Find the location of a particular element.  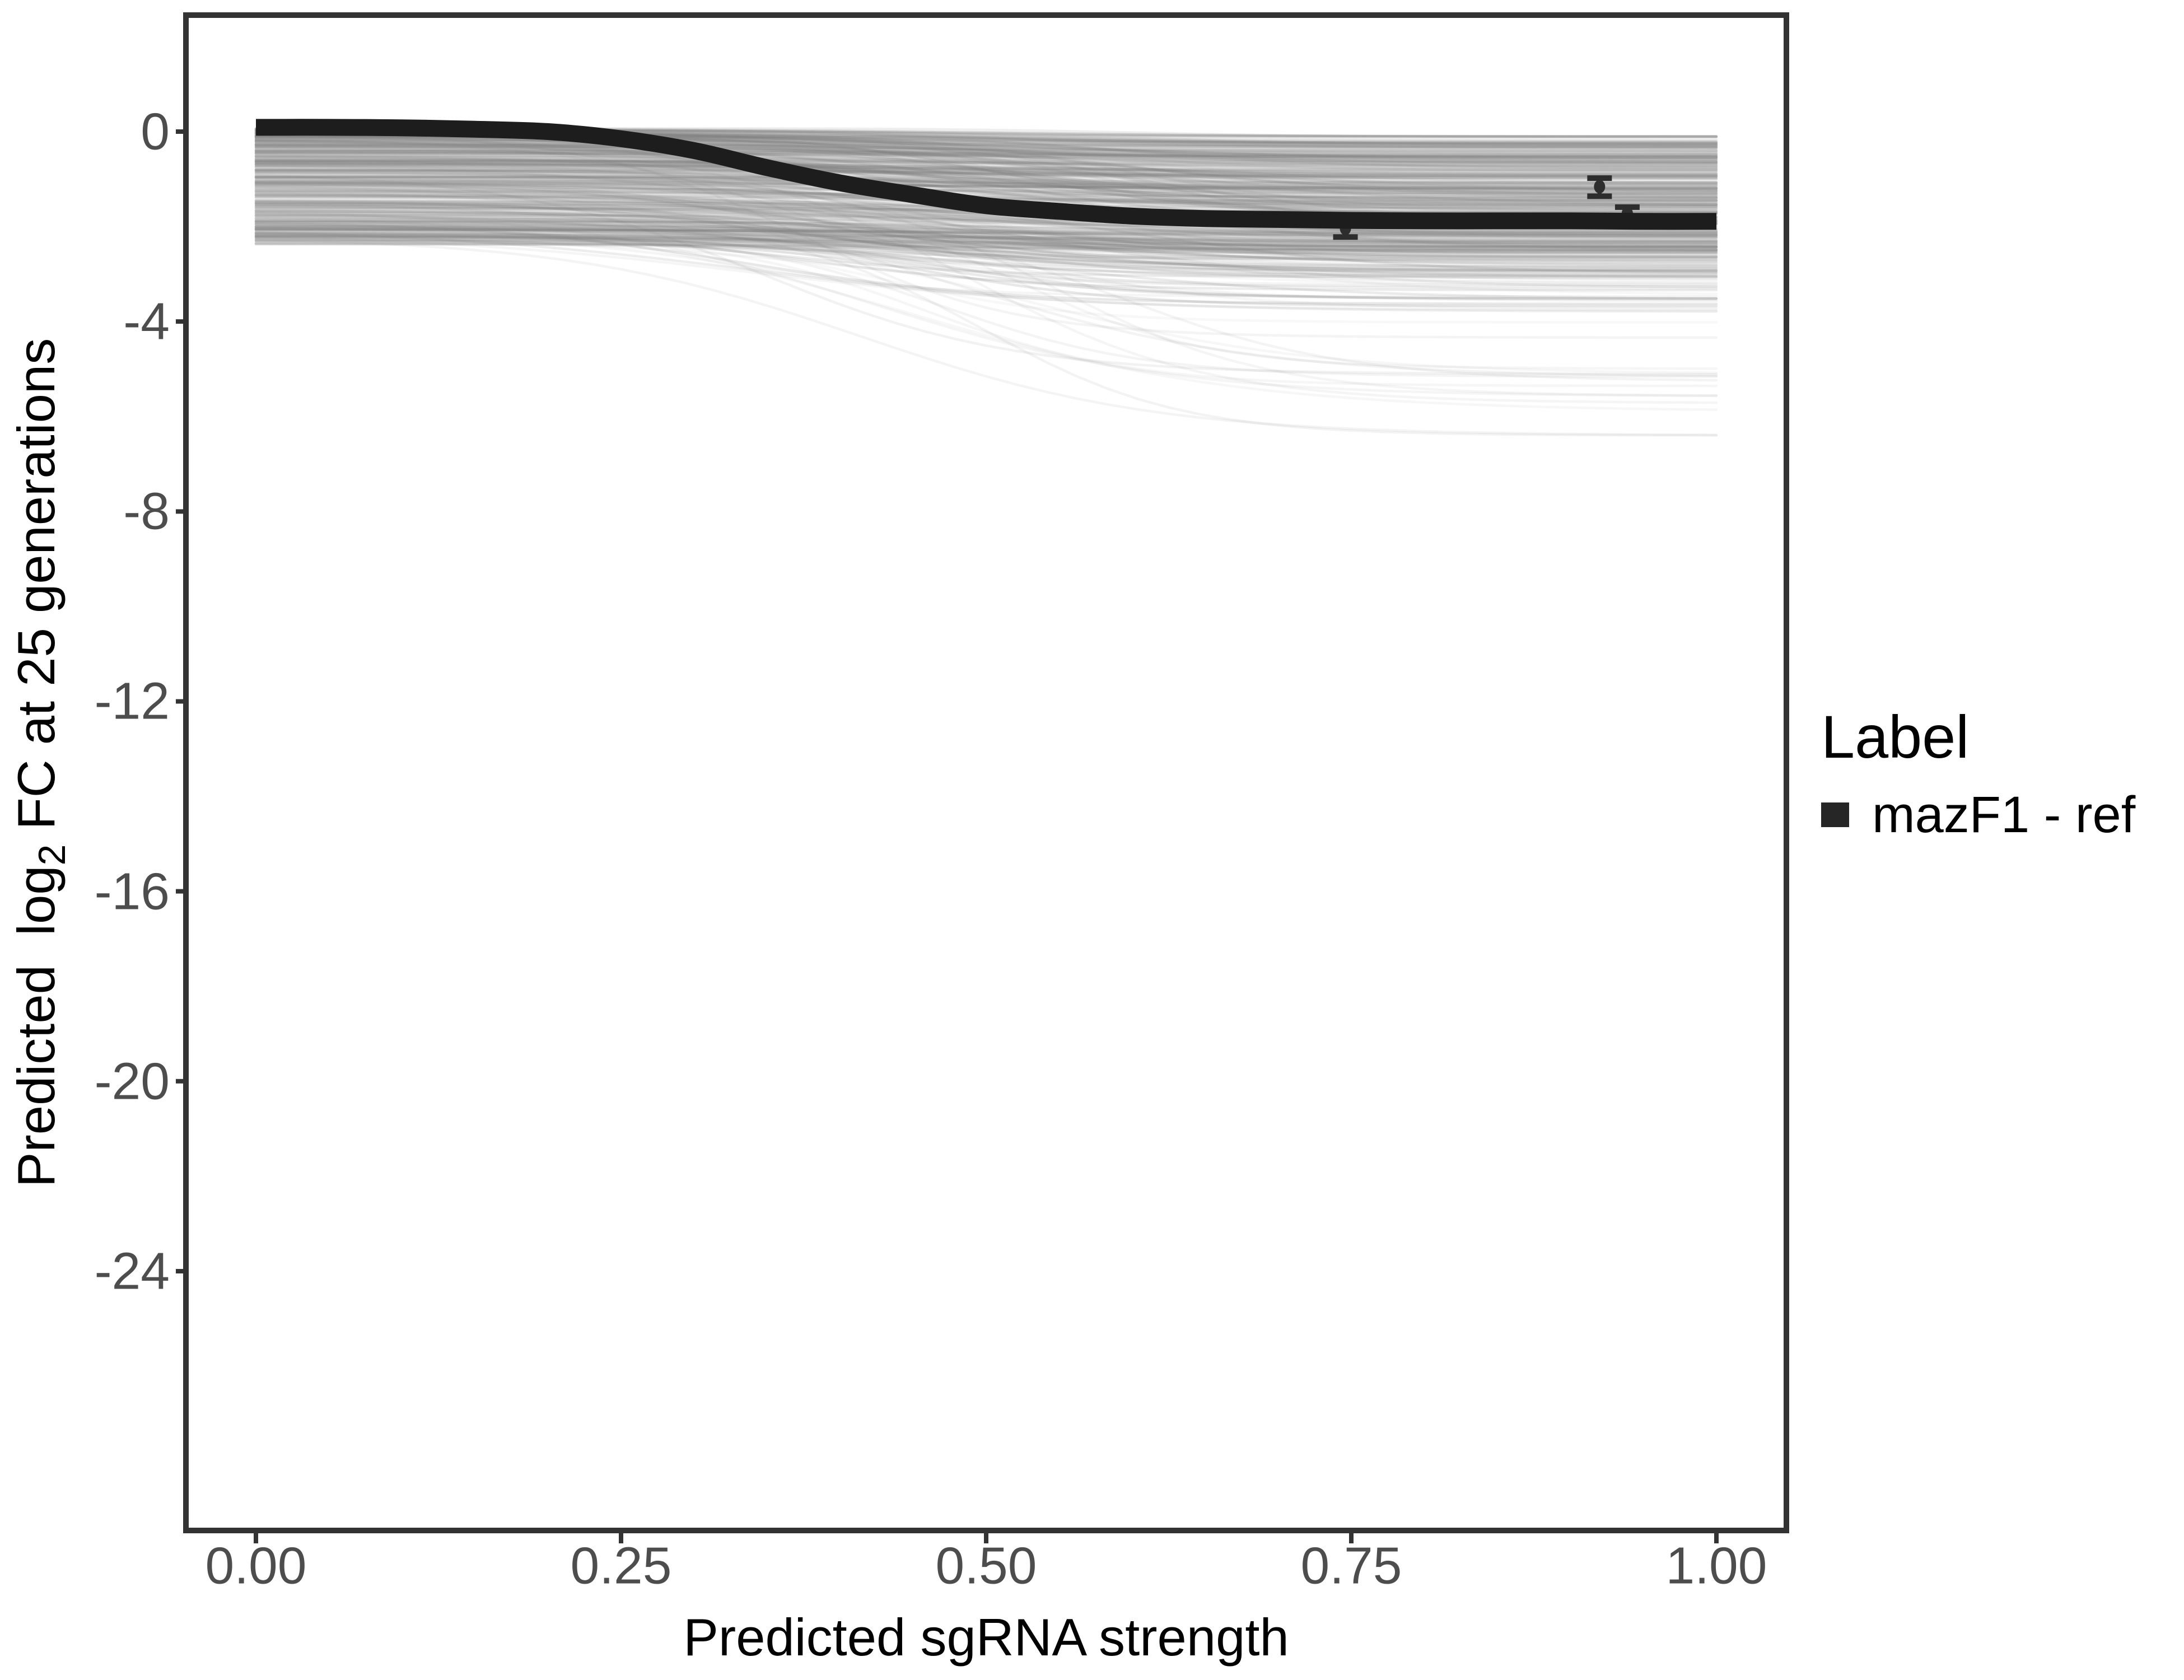

x-tick-label: 0.00 is located at coordinates (256, 1565).